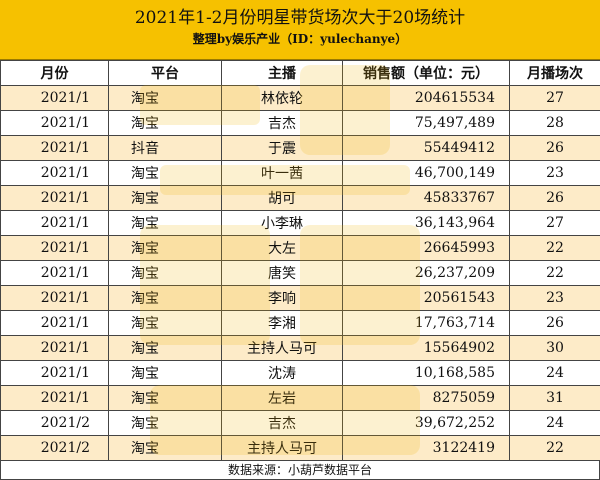 This screenshot has width=600, height=480. Describe the element at coordinates (282, 123) in the screenshot. I see `host-cell: 吉杰` at that location.